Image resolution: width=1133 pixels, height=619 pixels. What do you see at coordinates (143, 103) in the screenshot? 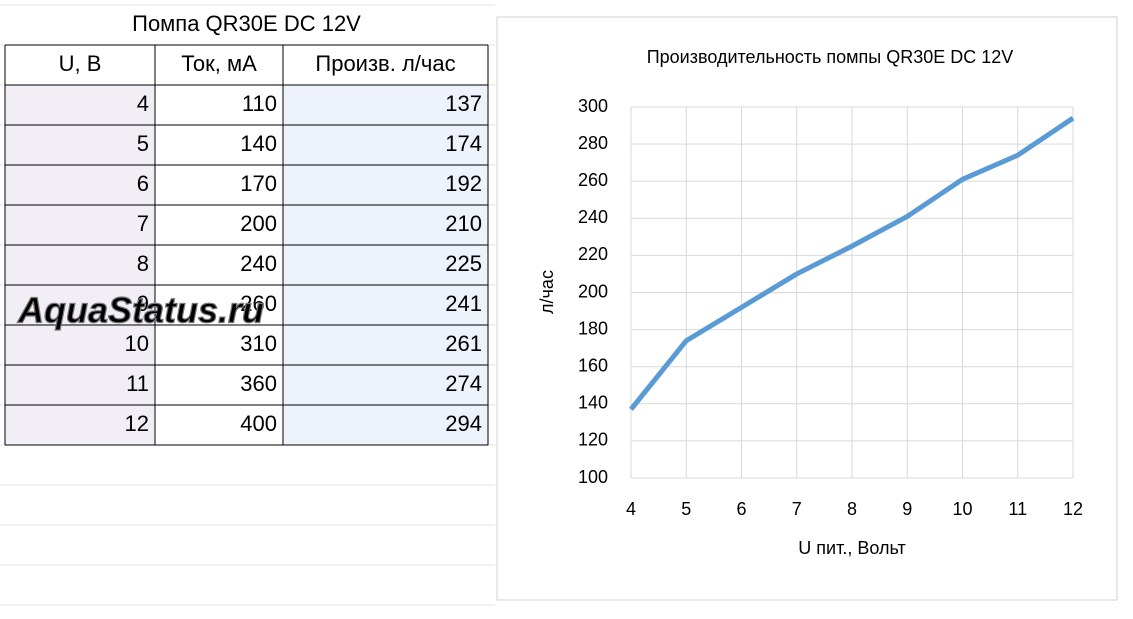
I see `table-cell: 4` at bounding box center [143, 103].